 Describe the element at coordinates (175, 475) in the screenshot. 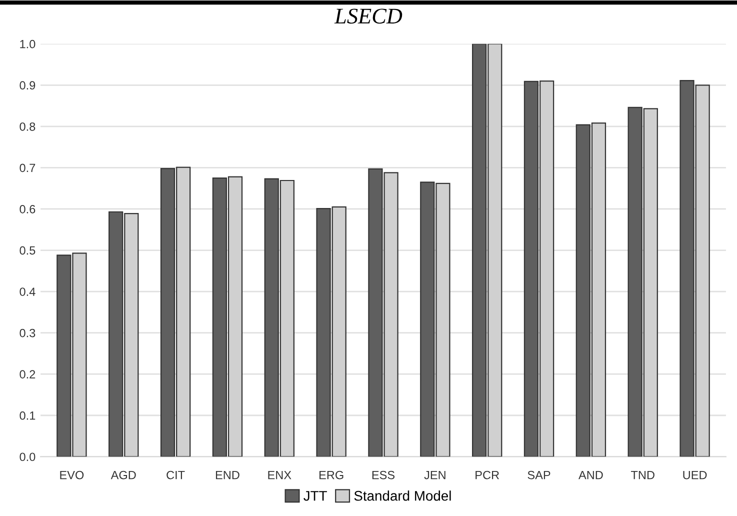

I see `x-tick-label: CIT` at that location.